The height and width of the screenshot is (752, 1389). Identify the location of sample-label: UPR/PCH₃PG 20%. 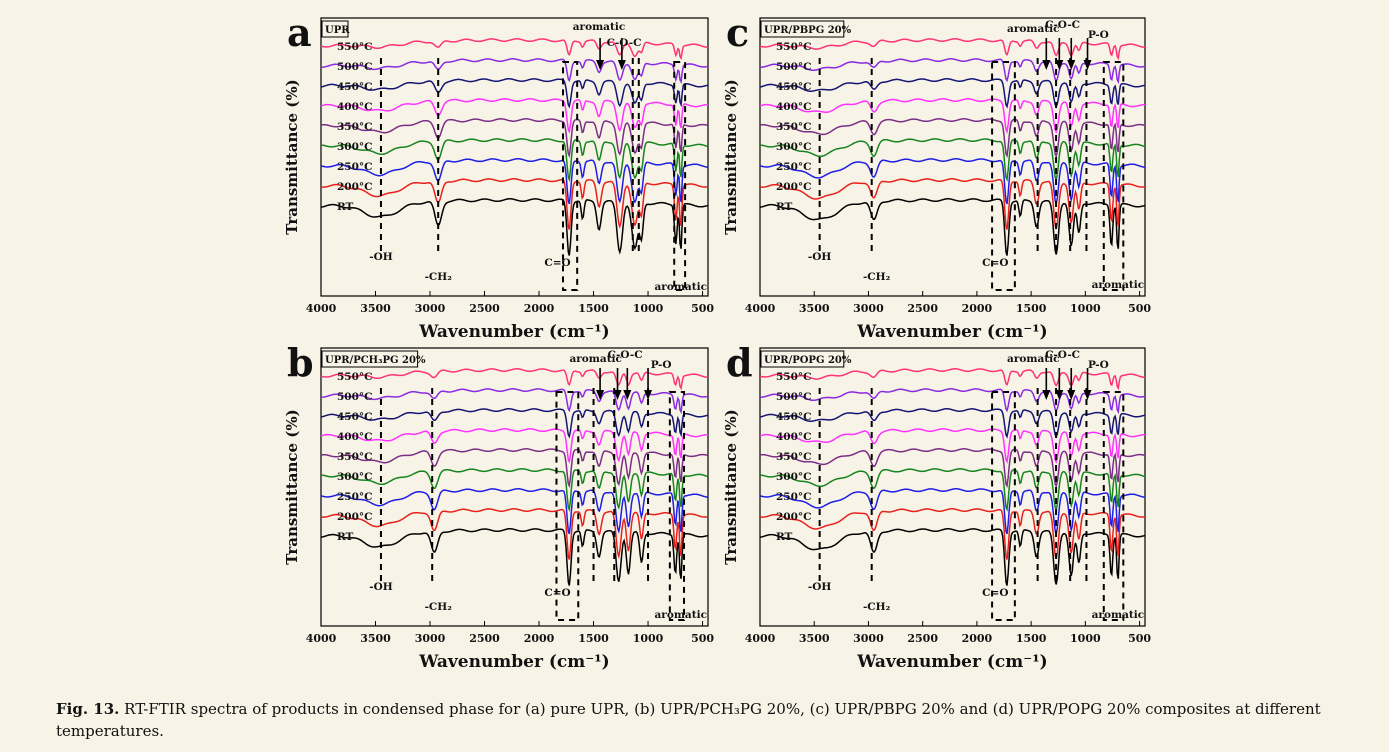
(375, 360).